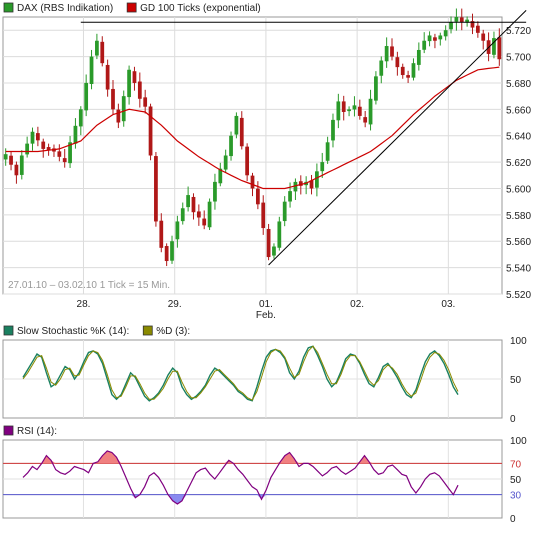 The image size is (545, 533). What do you see at coordinates (516, 480) in the screenshot?
I see `rsi-y-tick-label: 50` at bounding box center [516, 480].